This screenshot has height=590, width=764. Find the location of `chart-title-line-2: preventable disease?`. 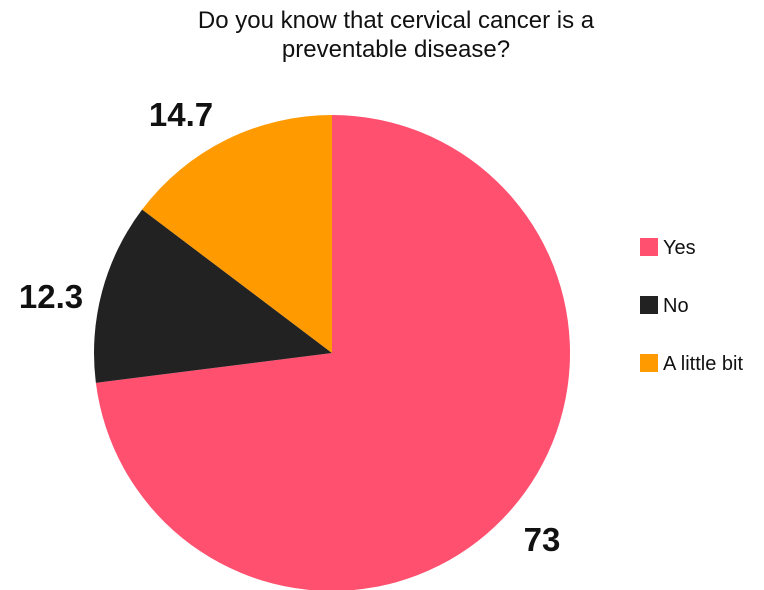

chart-title-line-2: preventable disease? is located at coordinates (396, 49).